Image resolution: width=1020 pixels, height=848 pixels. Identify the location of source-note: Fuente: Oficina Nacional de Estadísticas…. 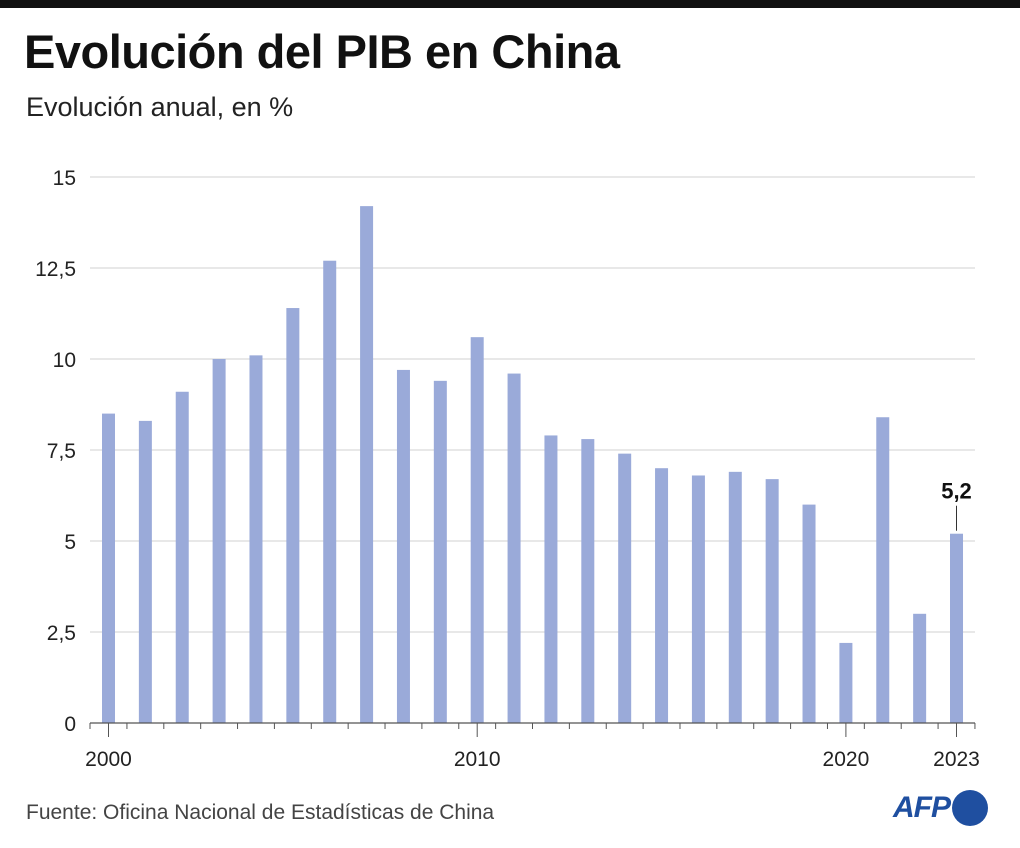
(260, 812).